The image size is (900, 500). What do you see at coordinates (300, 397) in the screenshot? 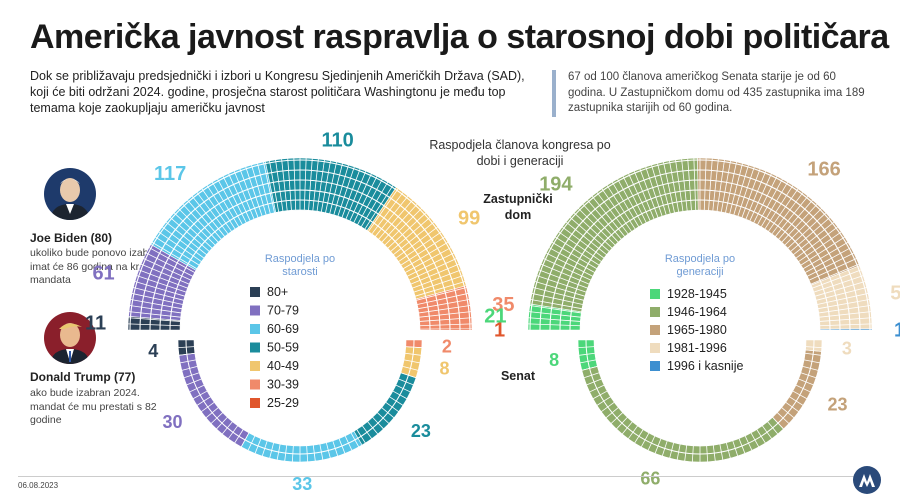
I see `age-senate-ring` at bounding box center [300, 397].